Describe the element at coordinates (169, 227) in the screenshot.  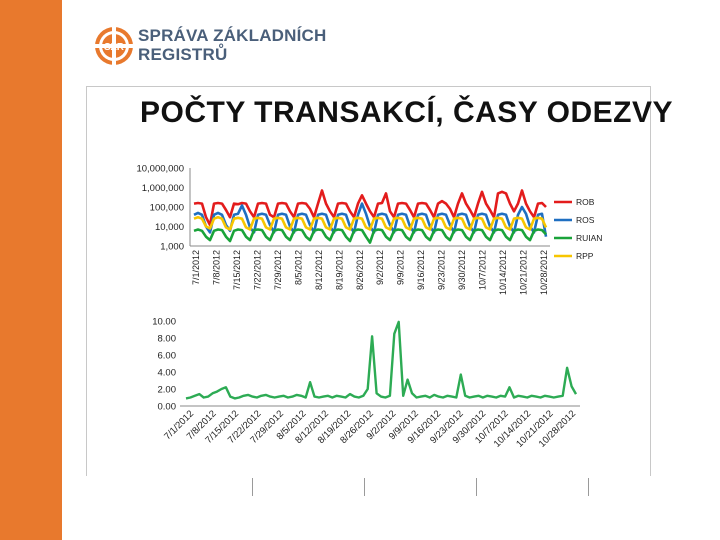
I see `top-chart-y-tick-label: 10,000` at that location.